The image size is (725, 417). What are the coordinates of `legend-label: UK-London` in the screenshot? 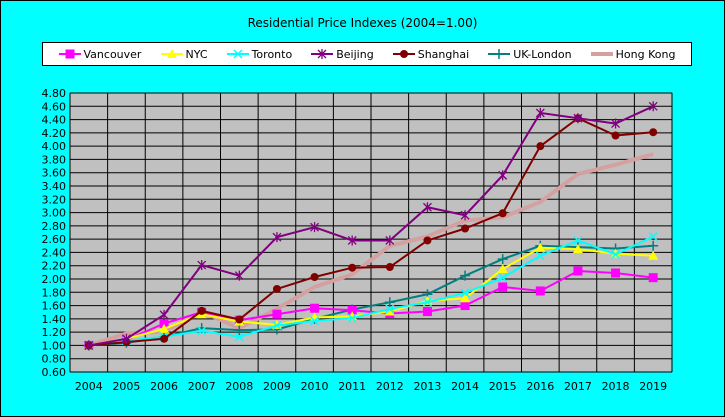 It's located at (542, 54).